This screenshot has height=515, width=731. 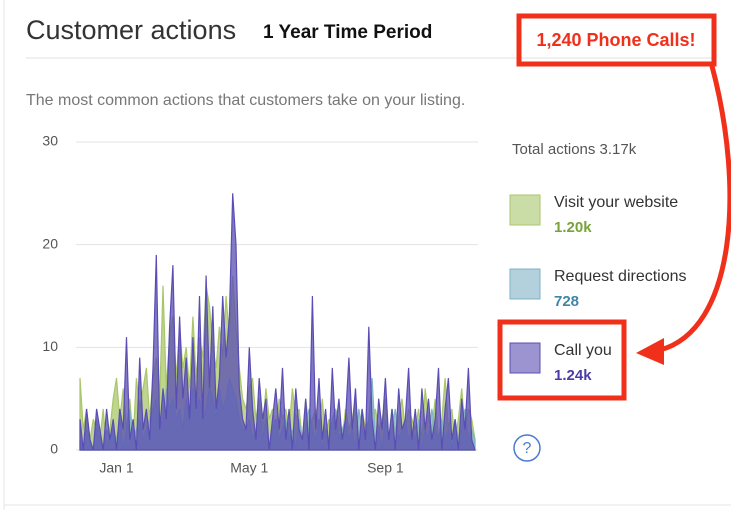 What do you see at coordinates (574, 149) in the screenshot?
I see `total-actions: Total actions 3.17k` at bounding box center [574, 149].